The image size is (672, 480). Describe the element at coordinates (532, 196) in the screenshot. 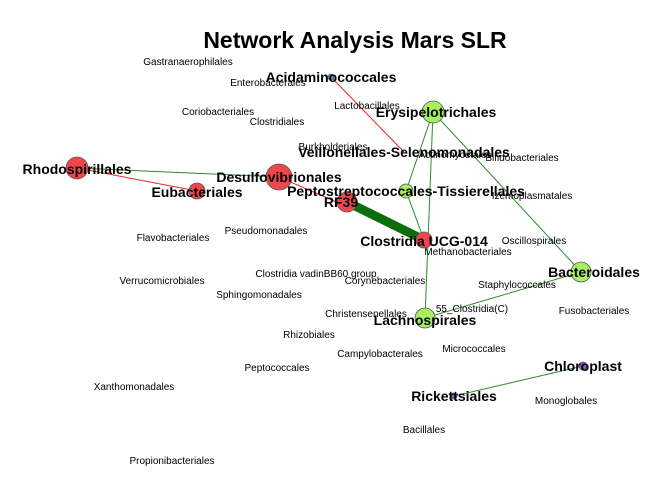

I see `node-label-izemoplasmatales: Izemoplasmatales` at that location.